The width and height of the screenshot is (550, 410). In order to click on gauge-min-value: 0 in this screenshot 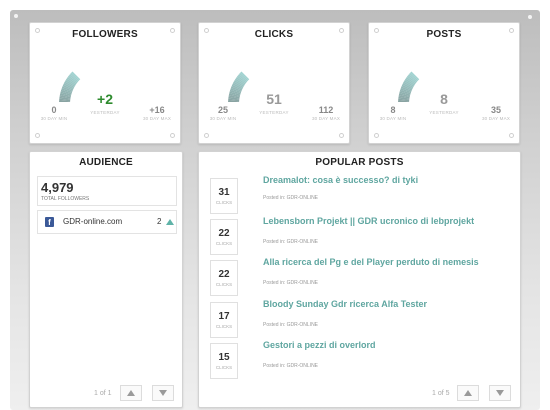, I will do `click(54, 110)`.